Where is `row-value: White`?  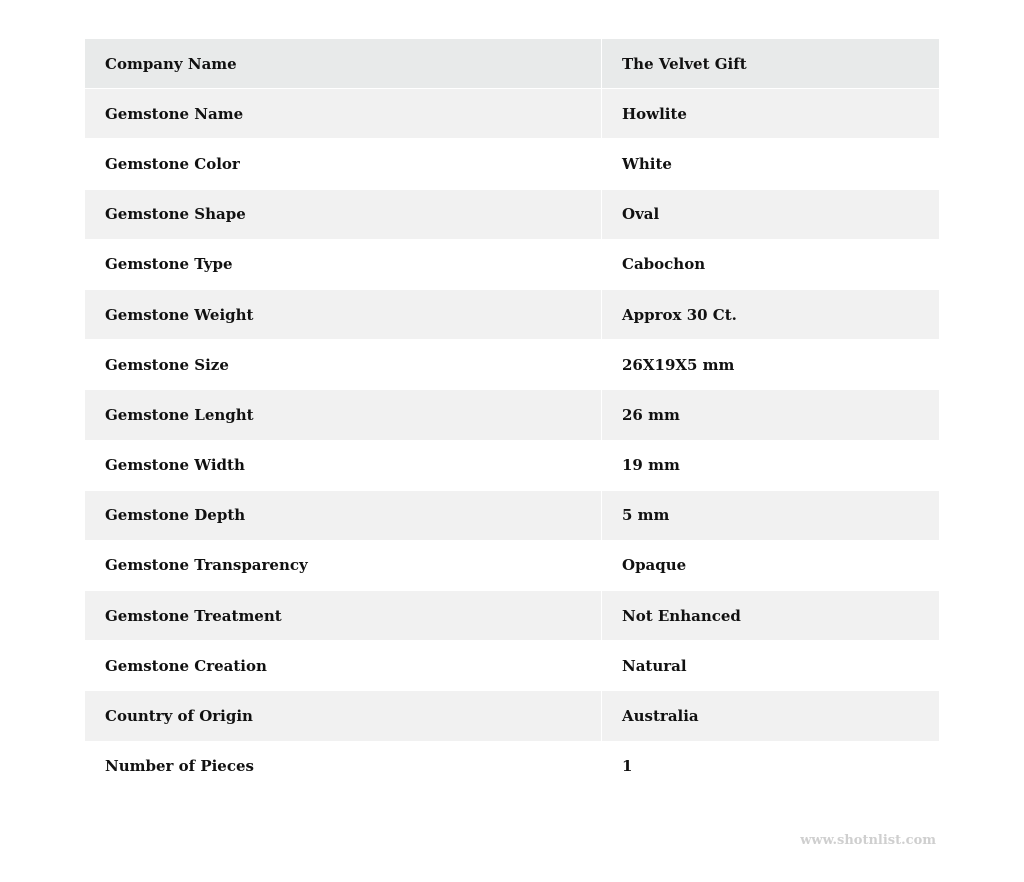 row-value: White is located at coordinates (770, 164).